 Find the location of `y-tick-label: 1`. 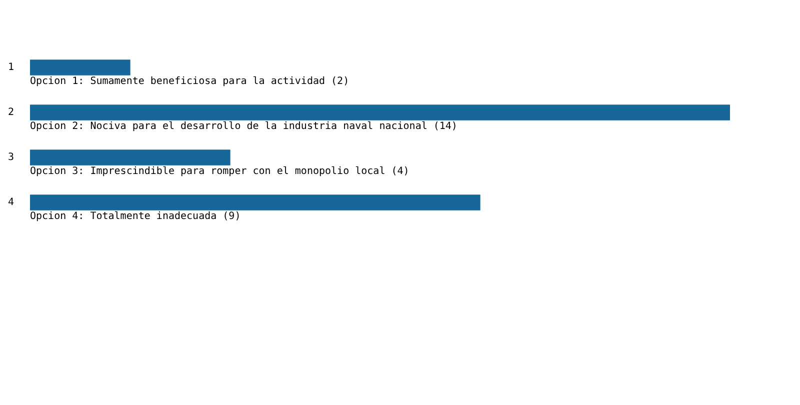

y-tick-label: 1 is located at coordinates (11, 68).